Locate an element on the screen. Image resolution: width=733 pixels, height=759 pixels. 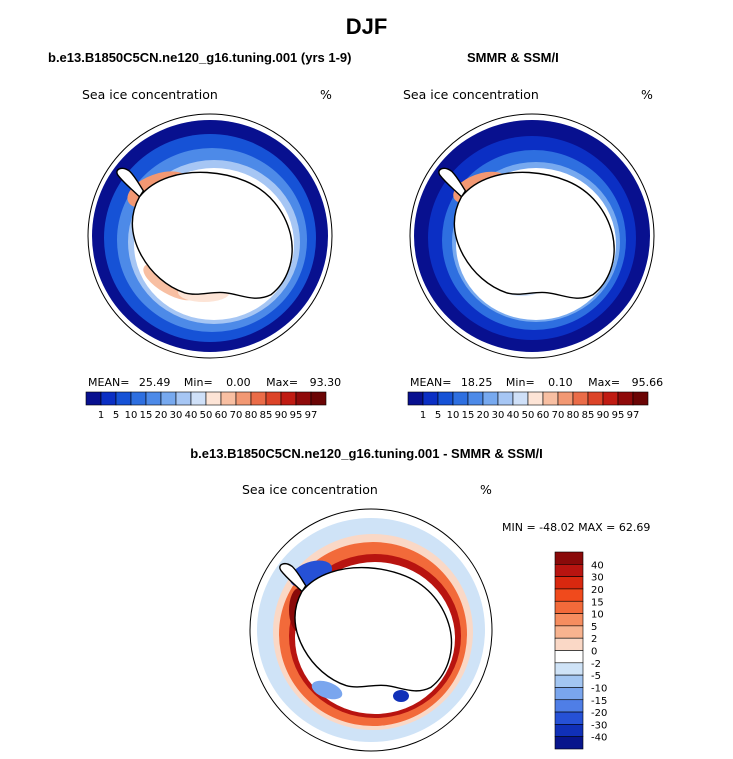
panel2-colorbar: 1 5 10 15 20 30 40 50 60 70 80 85 90 95 97 is located at coordinates (528, 406).